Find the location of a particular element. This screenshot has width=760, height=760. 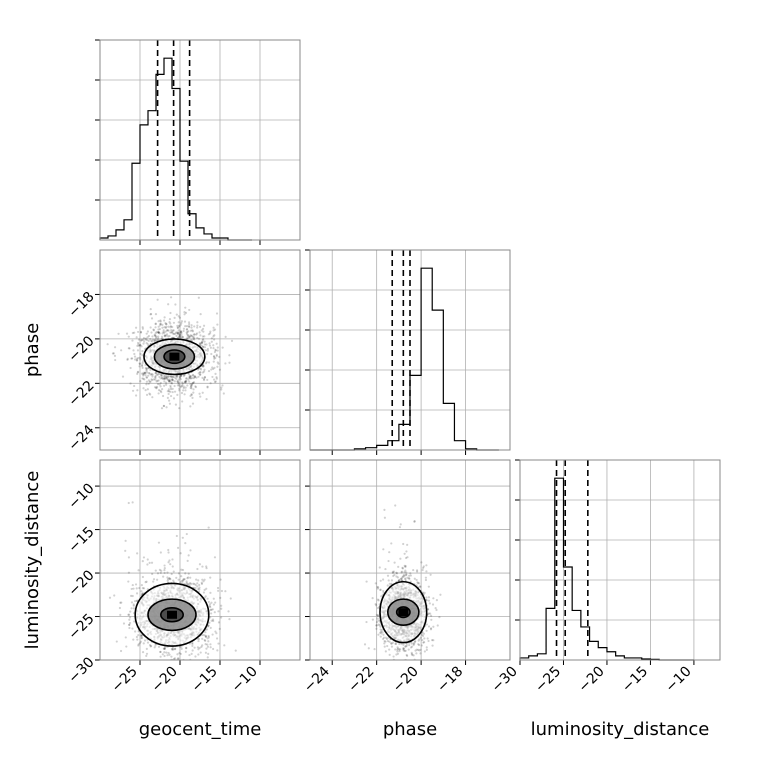

sample-points is located at coordinates (172, 582).